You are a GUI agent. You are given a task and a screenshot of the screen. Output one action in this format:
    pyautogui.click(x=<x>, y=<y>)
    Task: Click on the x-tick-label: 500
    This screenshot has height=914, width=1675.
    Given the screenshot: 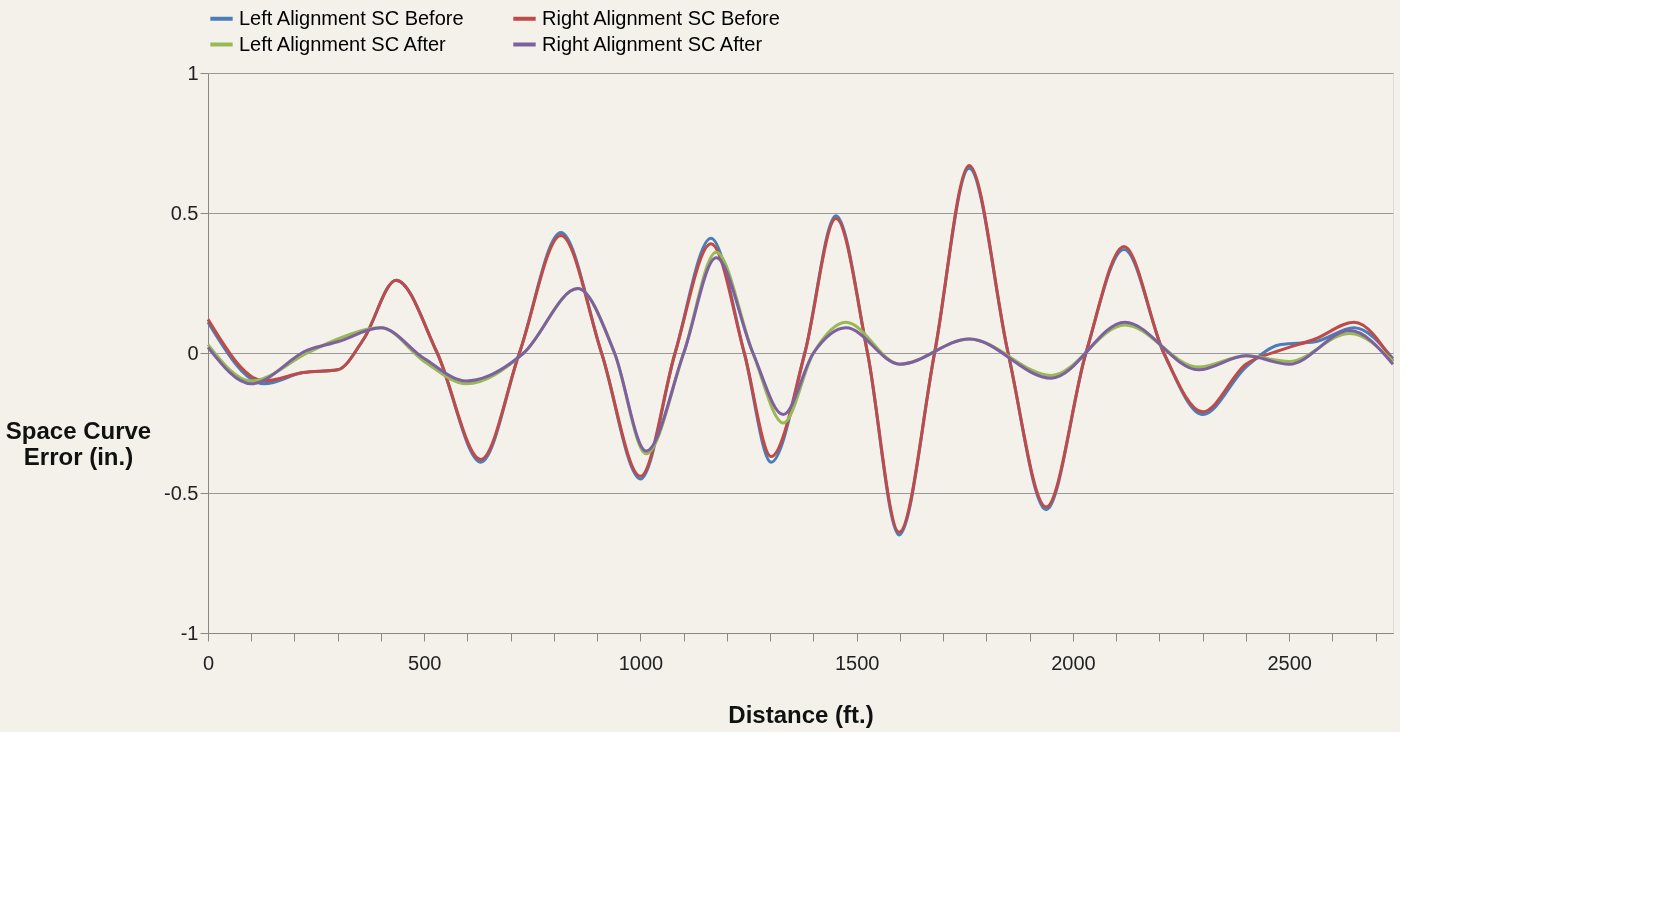 What is the action you would take?
    pyautogui.click(x=425, y=662)
    